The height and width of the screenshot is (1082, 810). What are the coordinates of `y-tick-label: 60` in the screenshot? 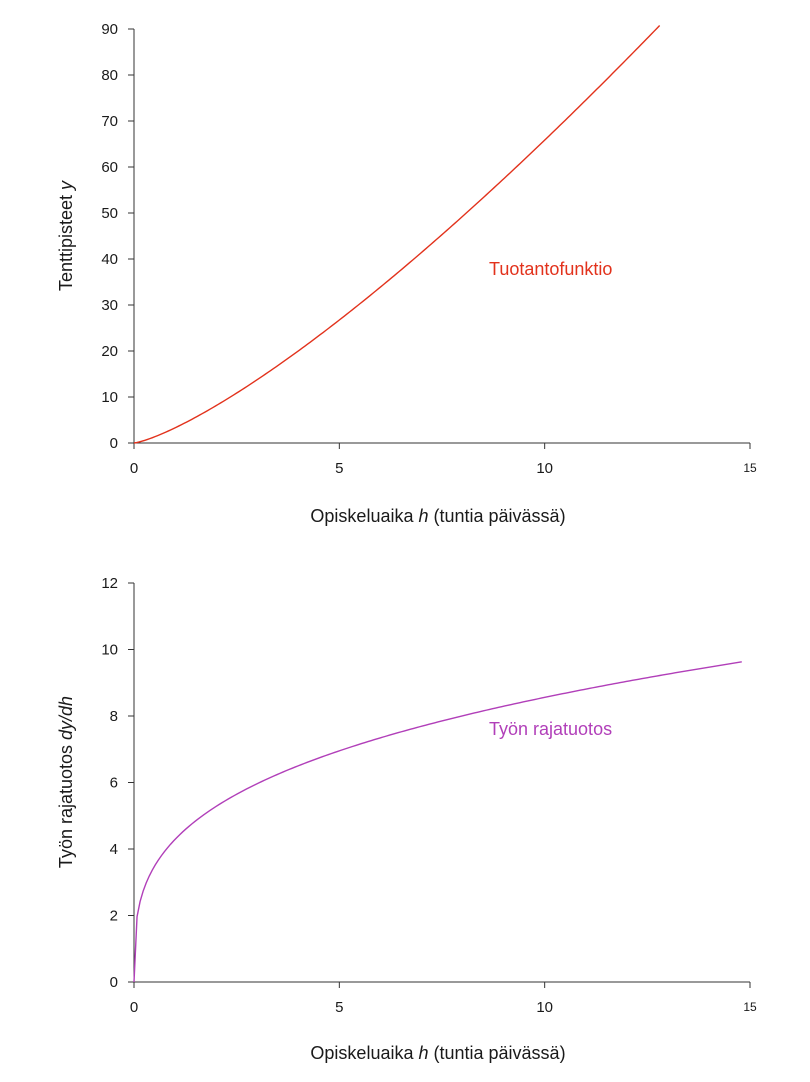 It's located at (109, 167).